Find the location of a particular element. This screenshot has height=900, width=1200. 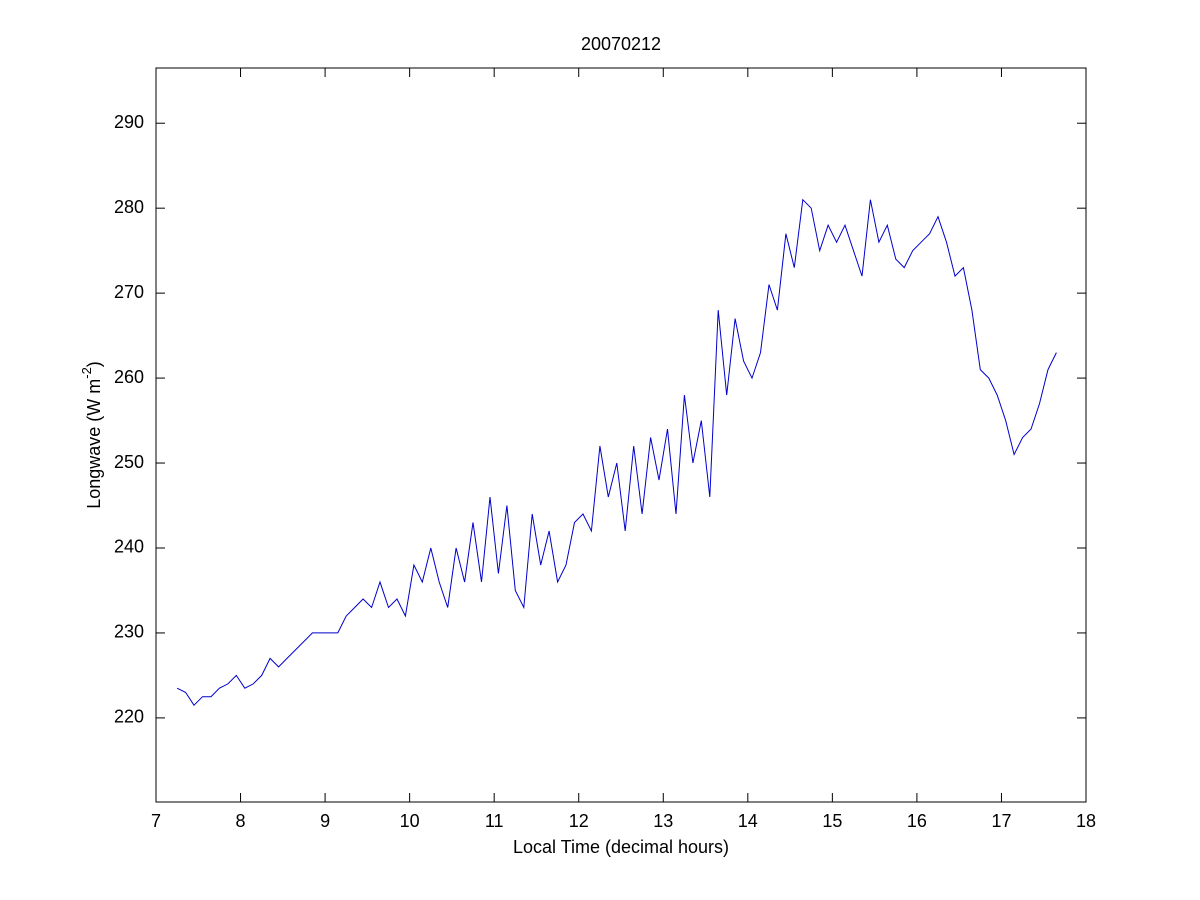

y-label-text: Longwave (W m is located at coordinates (94, 444).